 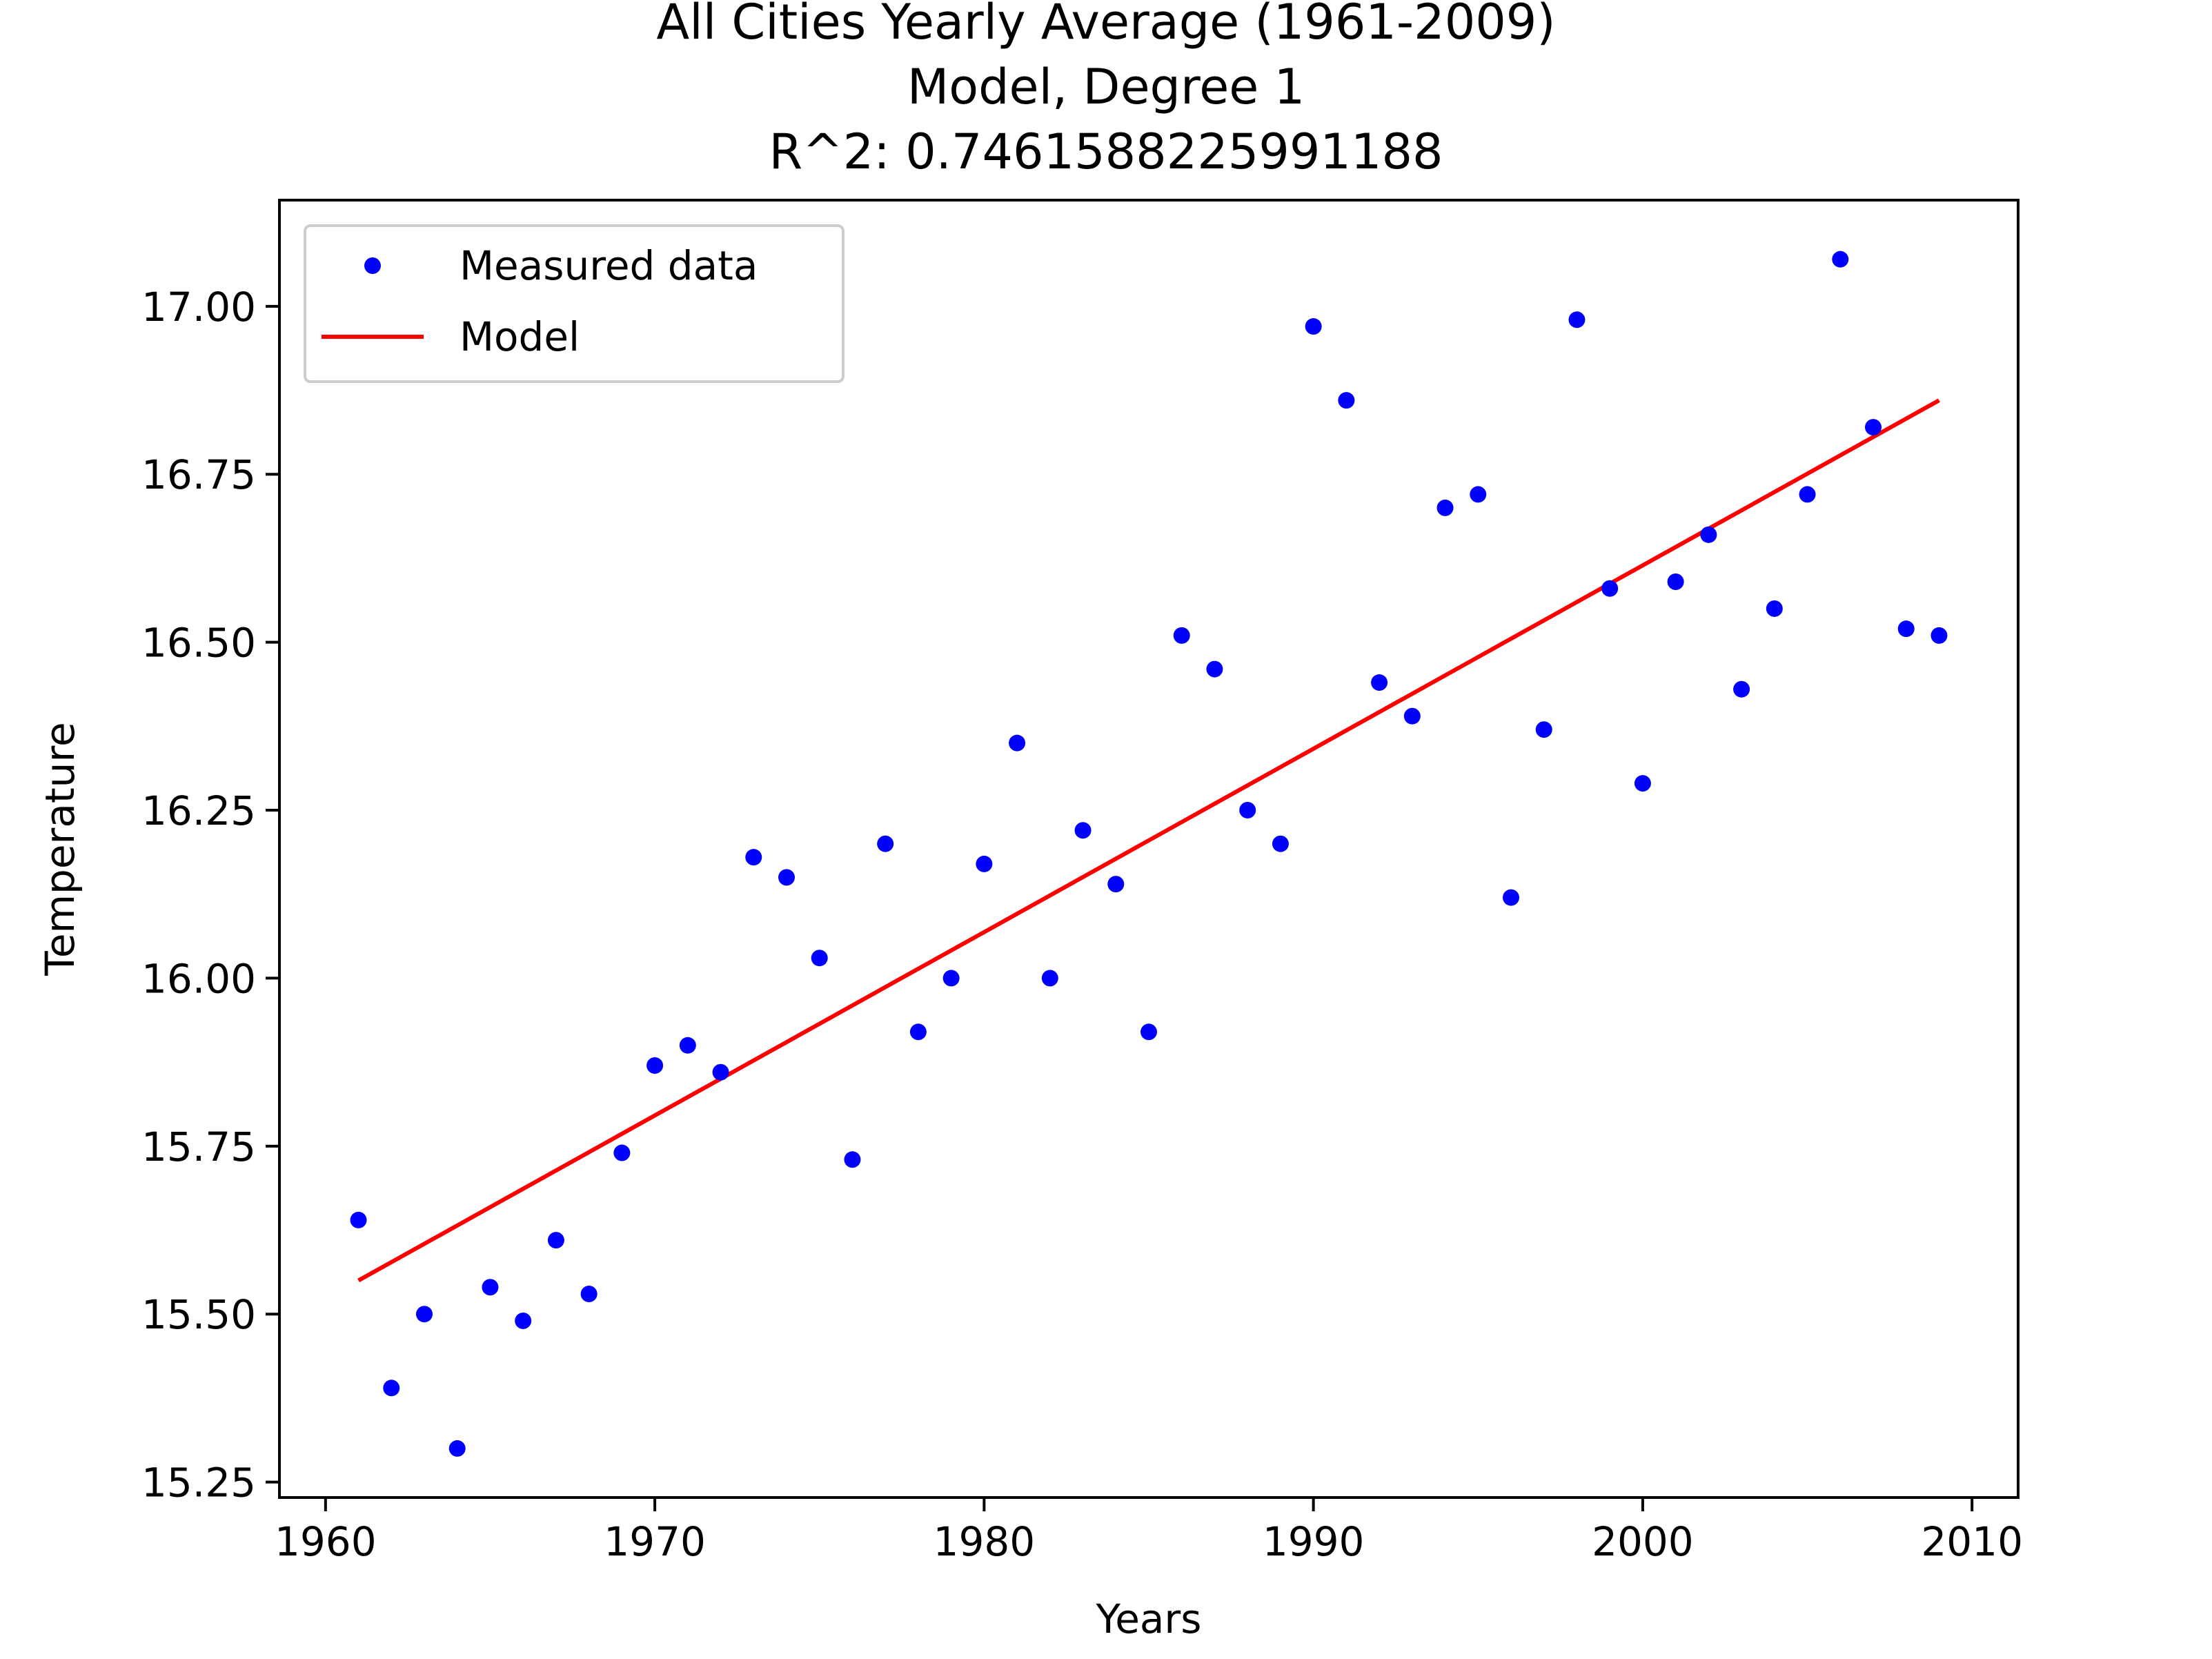 What do you see at coordinates (326, 1541) in the screenshot?
I see `x-tick-label: 1960` at bounding box center [326, 1541].